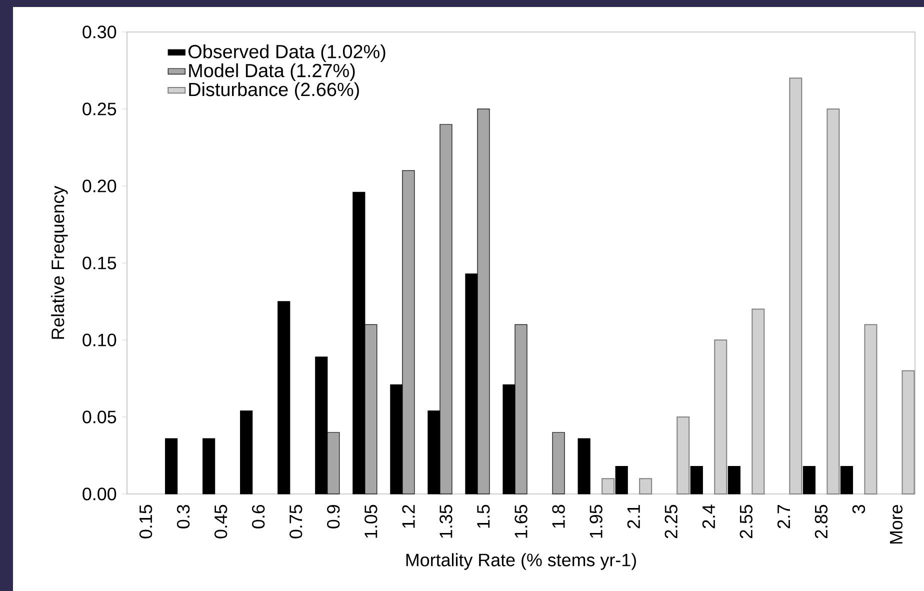 The image size is (924, 591). Describe the element at coordinates (221, 521) in the screenshot. I see `x-tick-label: 0.45` at that location.